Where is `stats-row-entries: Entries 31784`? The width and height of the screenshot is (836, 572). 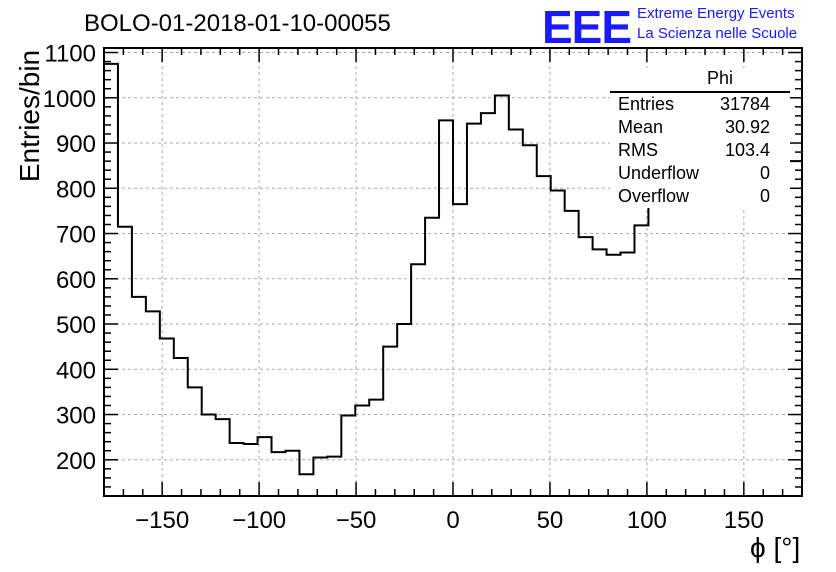
stats-row-entries: Entries 31784 is located at coordinates (700, 104).